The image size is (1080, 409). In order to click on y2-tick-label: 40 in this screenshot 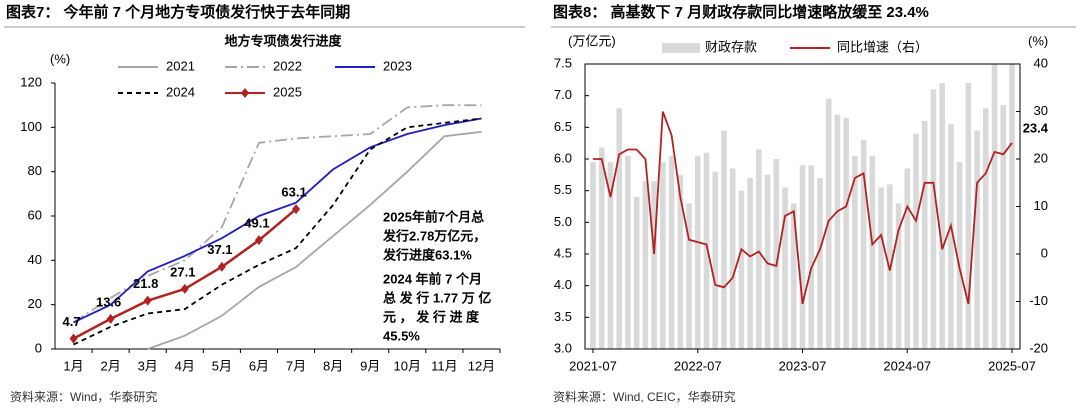, I will do `click(1041, 62)`.